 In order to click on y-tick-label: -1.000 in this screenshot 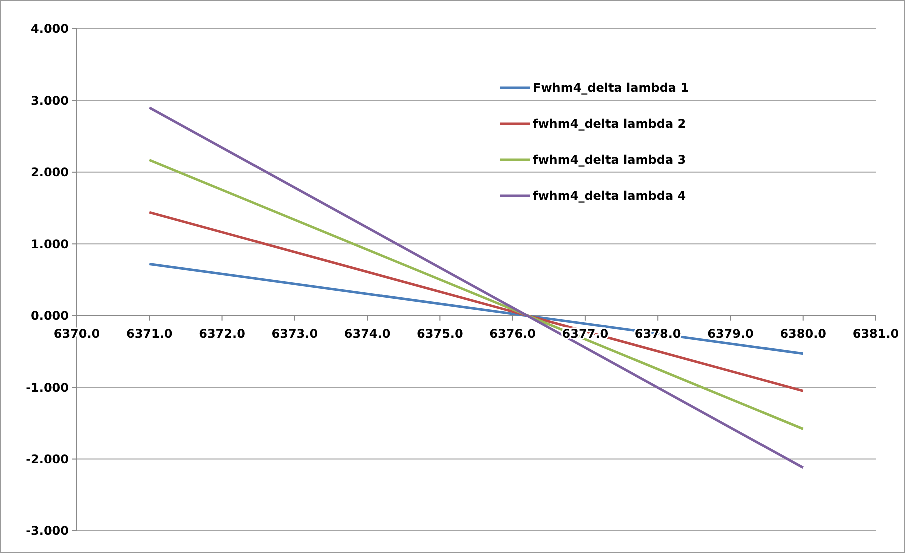, I will do `click(47, 387)`.